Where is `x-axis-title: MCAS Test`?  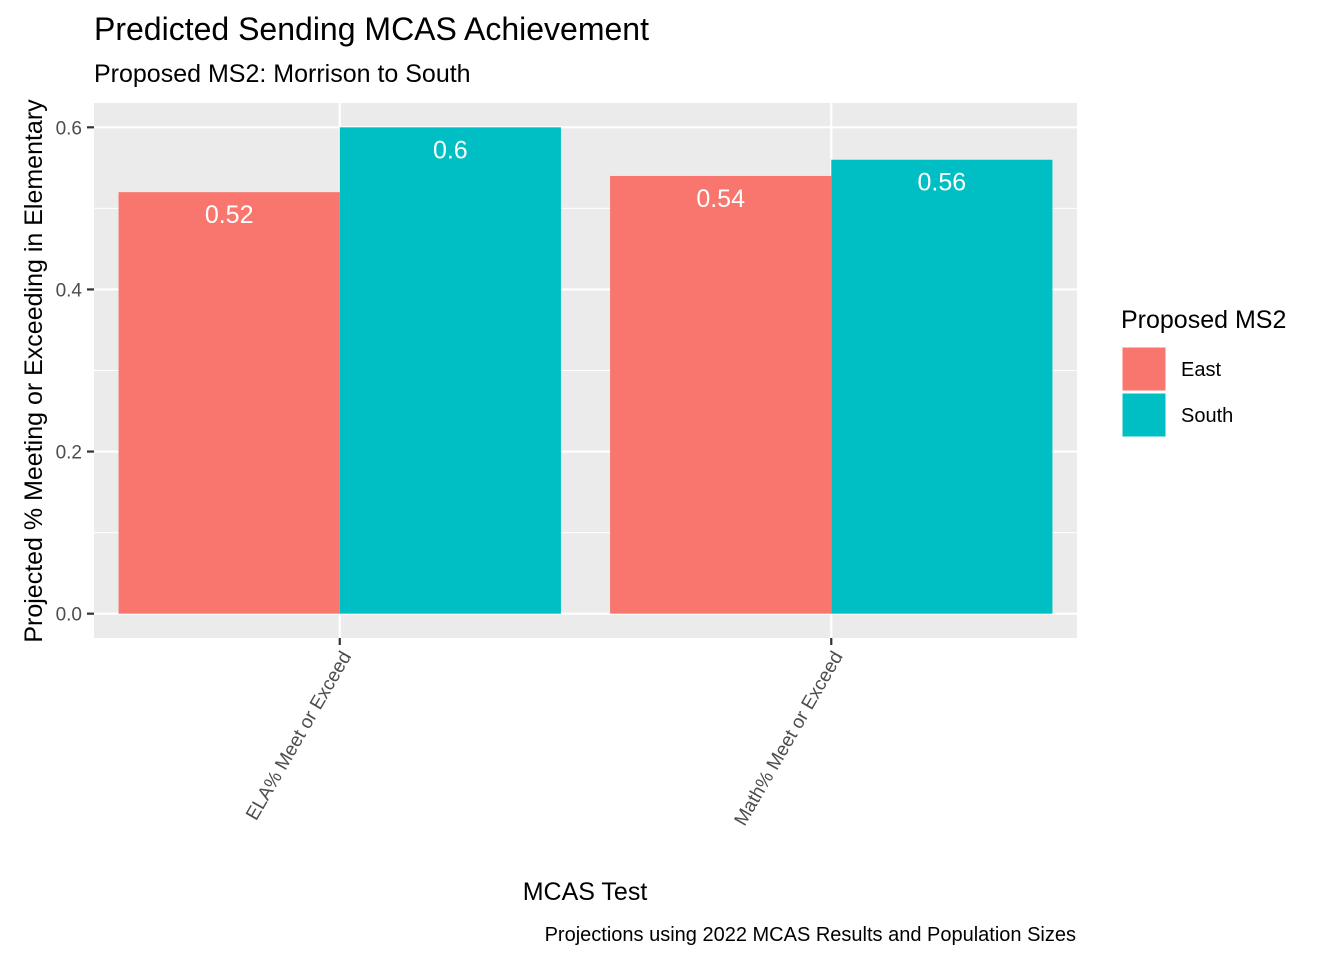 x-axis-title: MCAS Test is located at coordinates (585, 892).